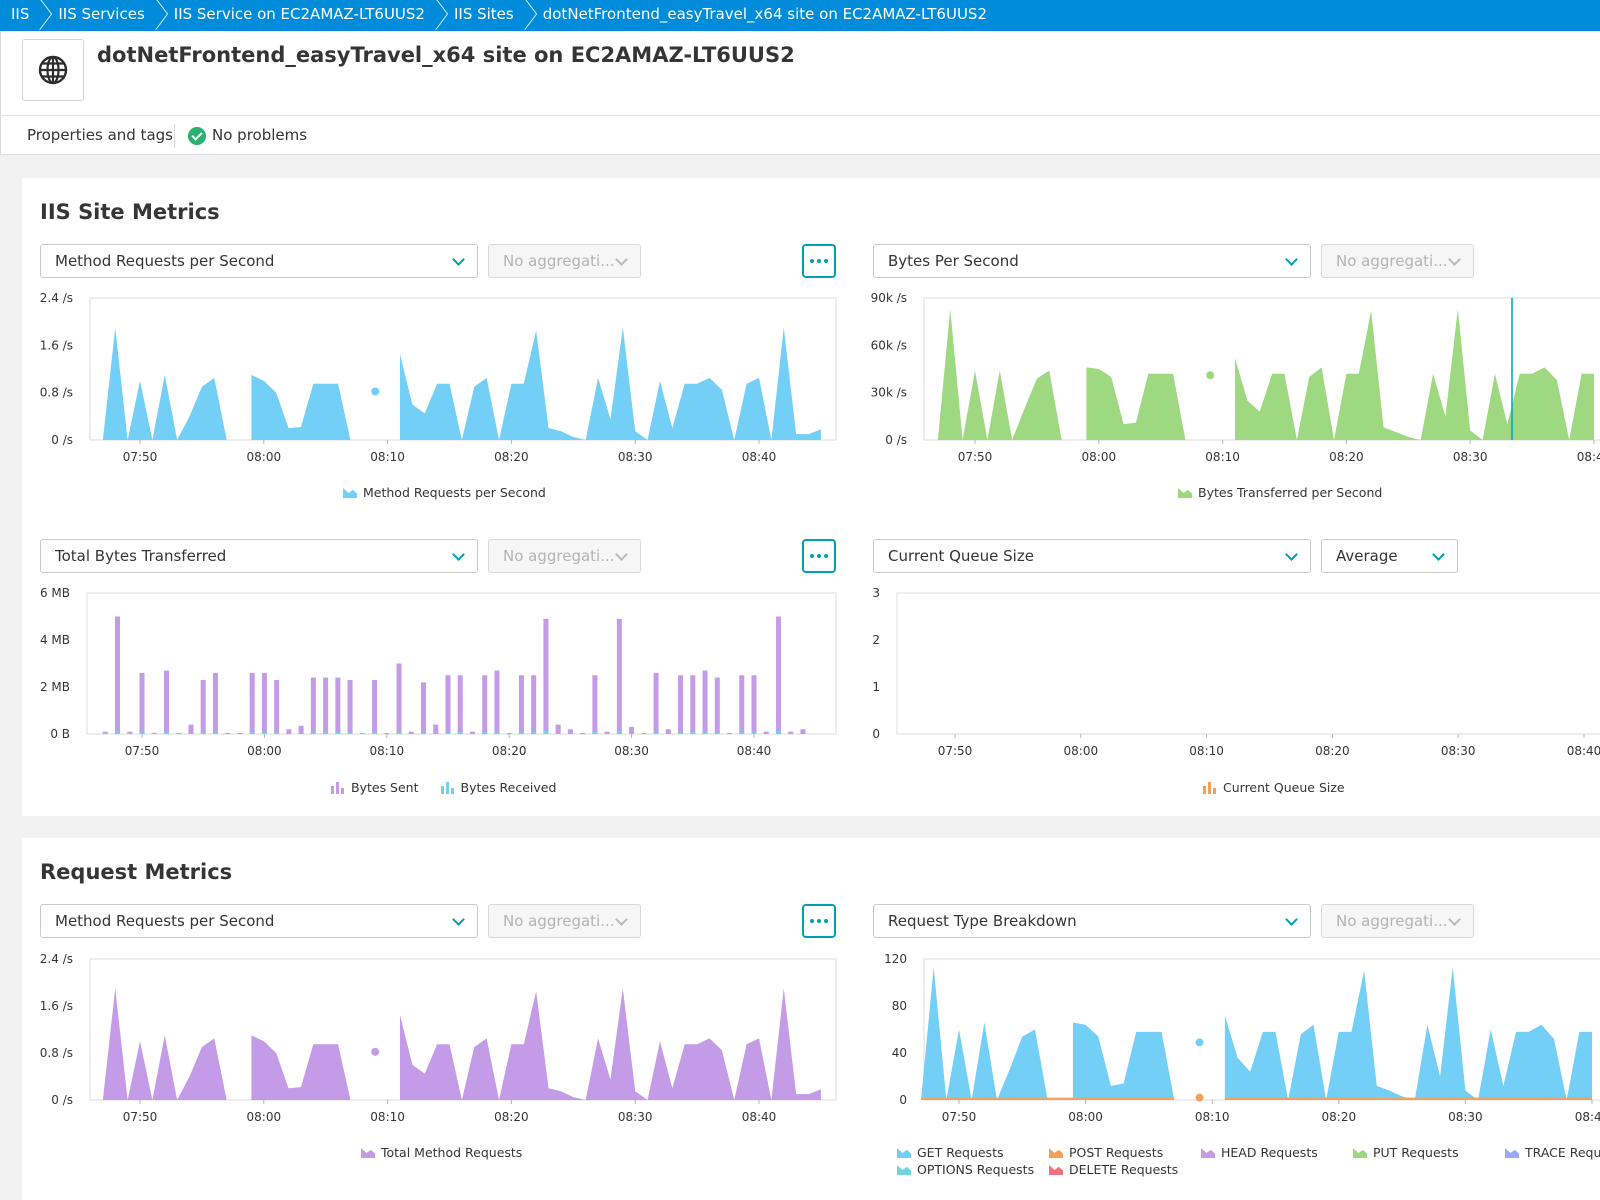 Image resolution: width=1600 pixels, height=1200 pixels. Describe the element at coordinates (1562, 1152) in the screenshot. I see `legend-label: TRACE Requ` at that location.